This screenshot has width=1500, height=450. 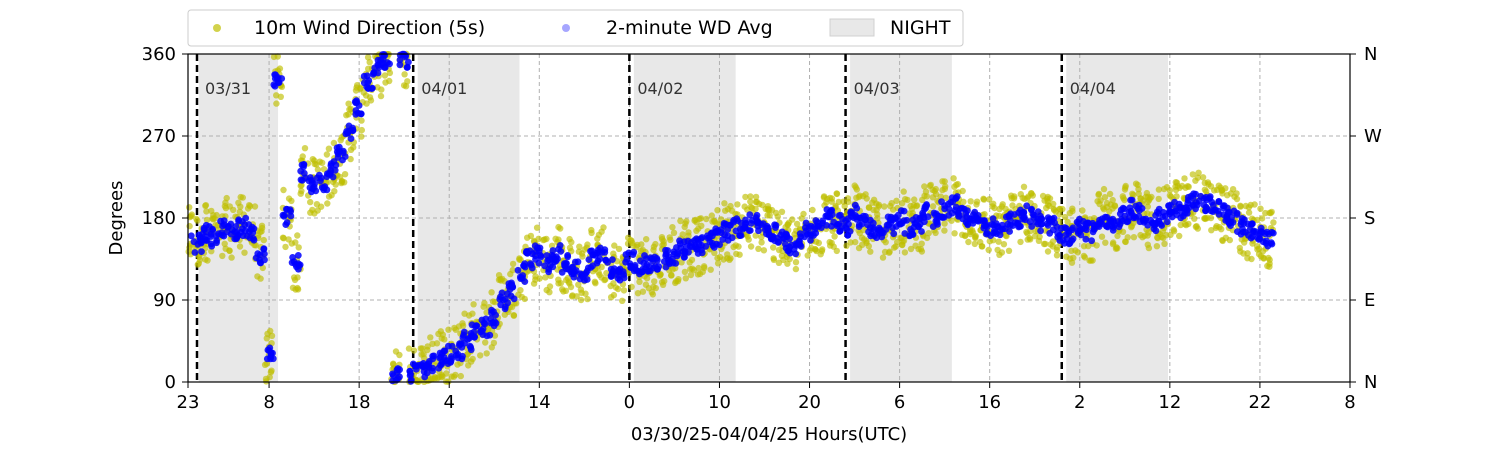 What do you see at coordinates (899, 402) in the screenshot?
I see `x-tick-label-8: 6` at bounding box center [899, 402].